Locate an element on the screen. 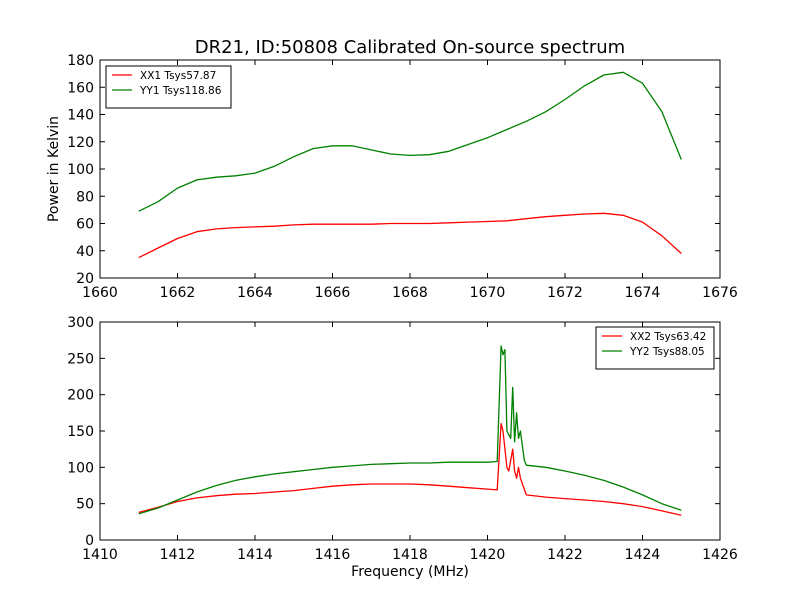  y-tick-label: 80 is located at coordinates (85, 197).